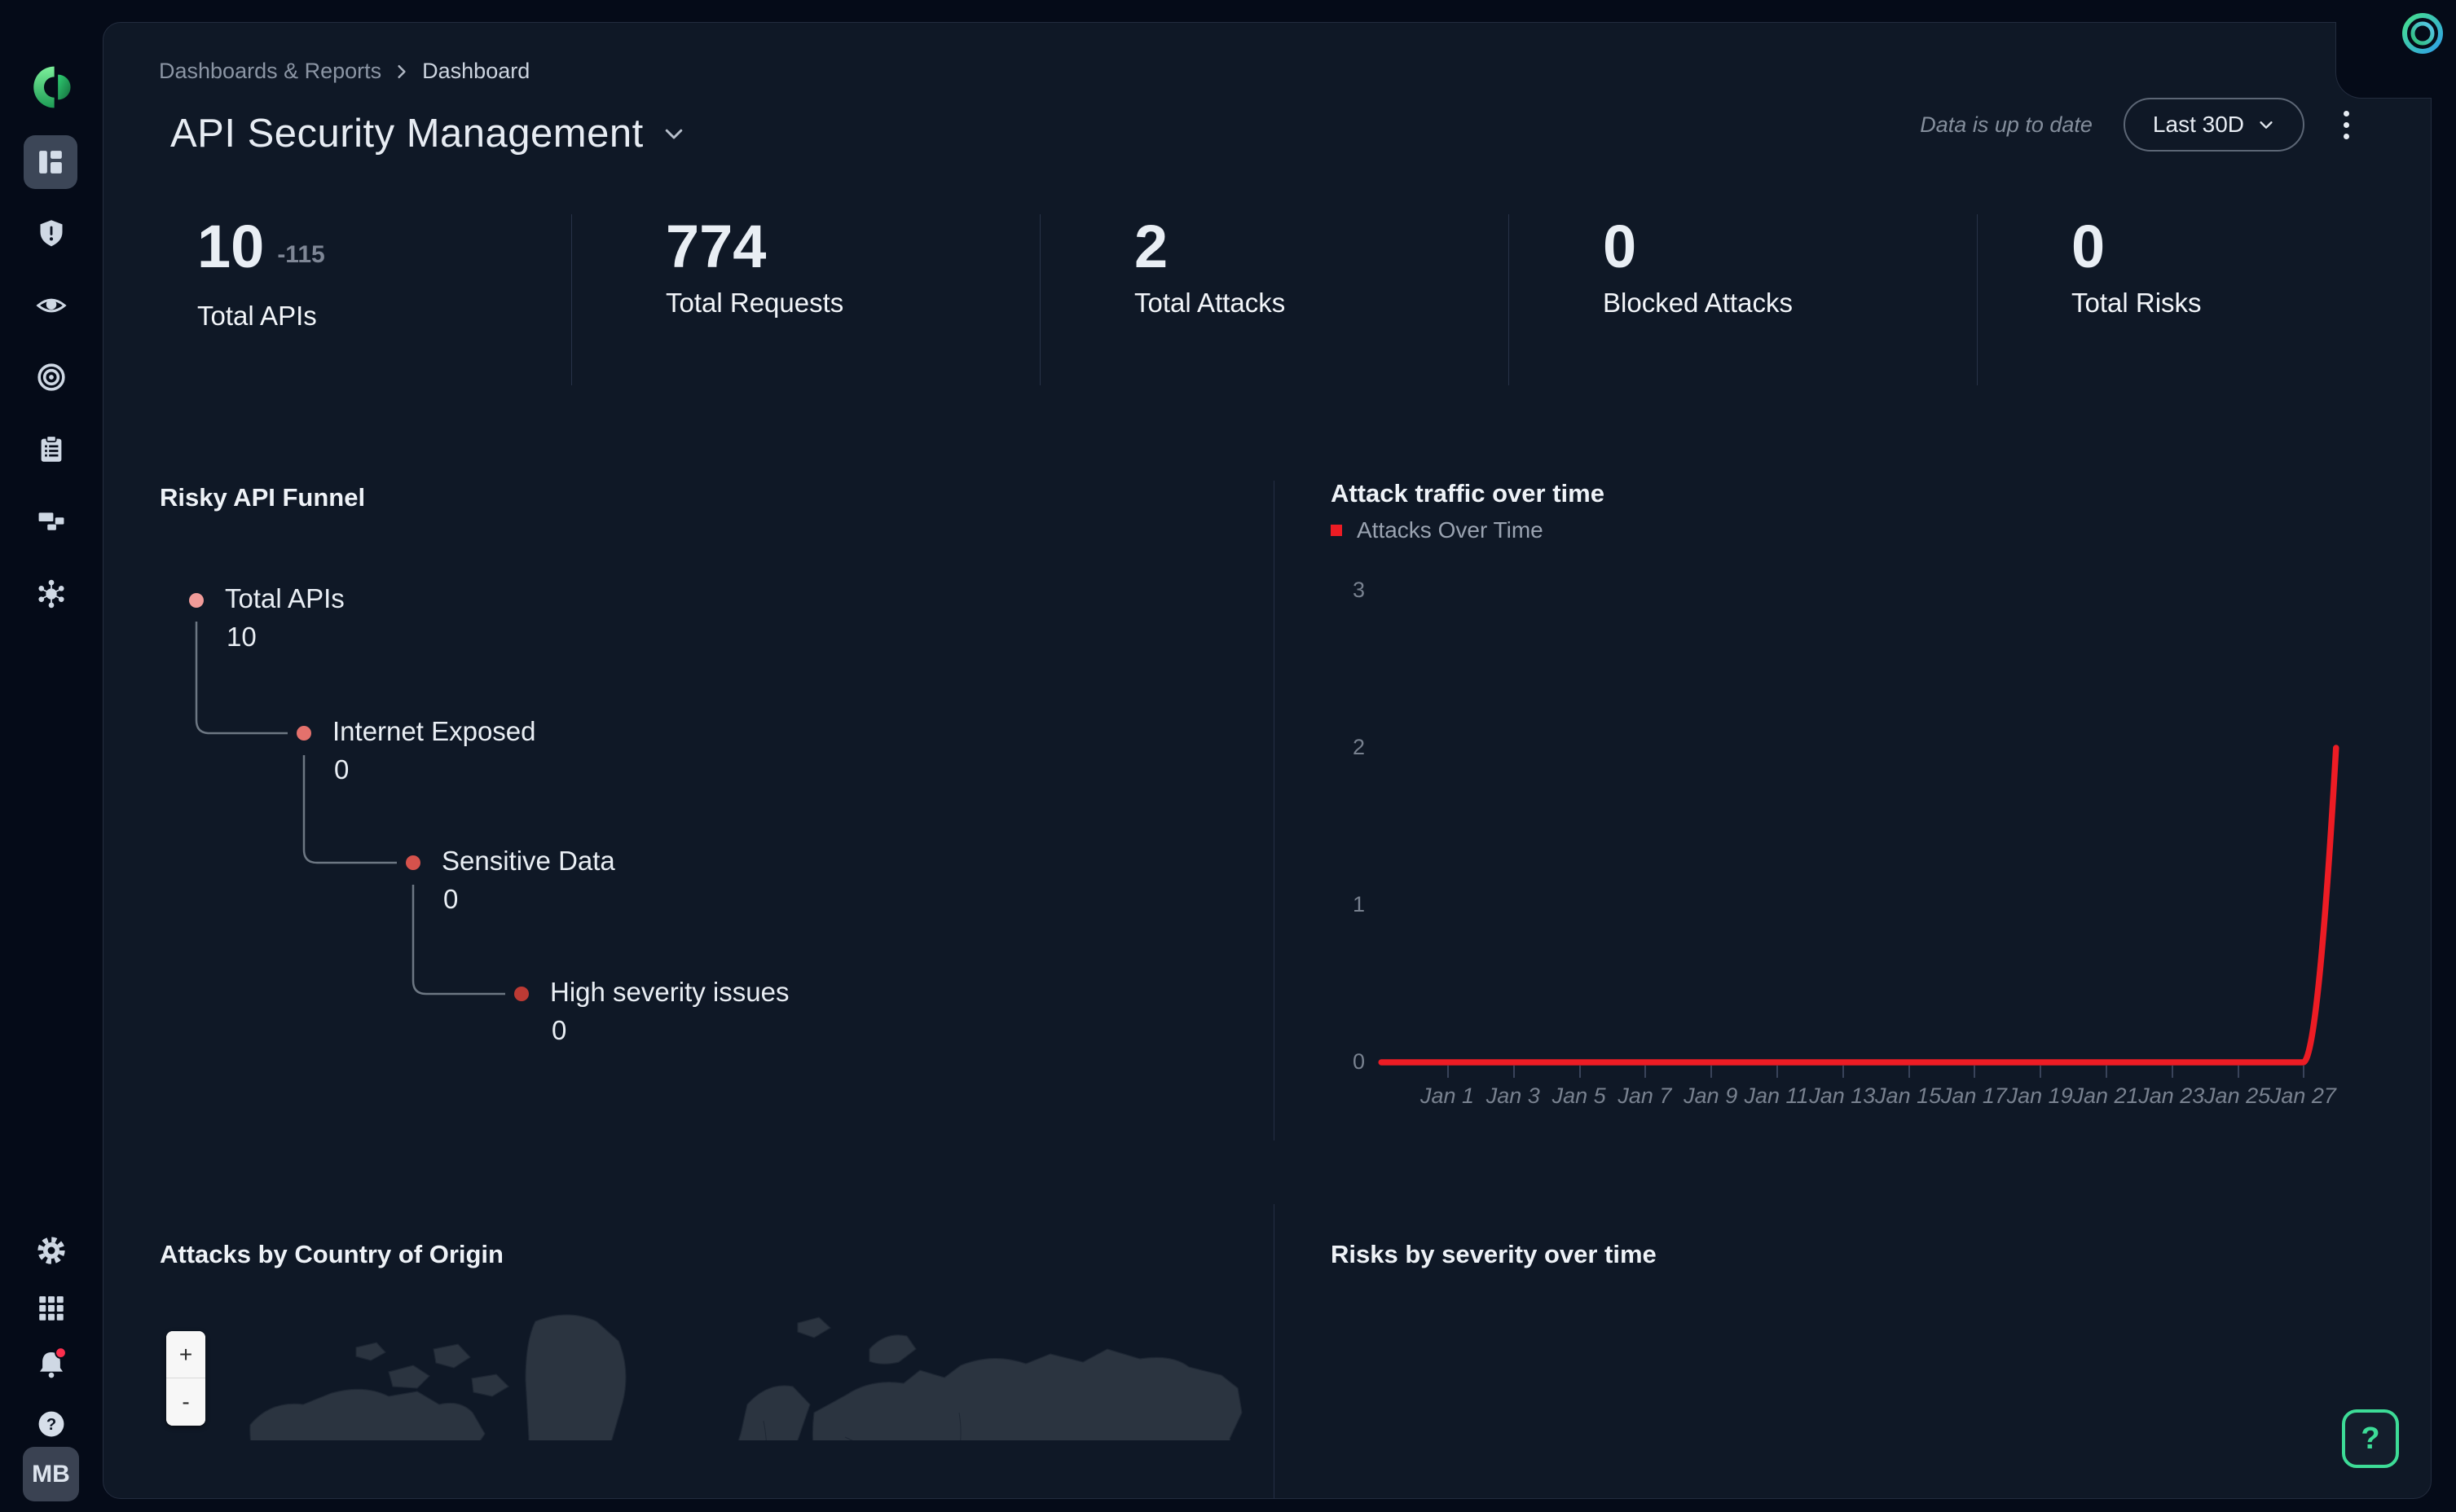 The image size is (2456, 1512). I want to click on x-axis-tick: Jan 15, so click(1908, 1095).